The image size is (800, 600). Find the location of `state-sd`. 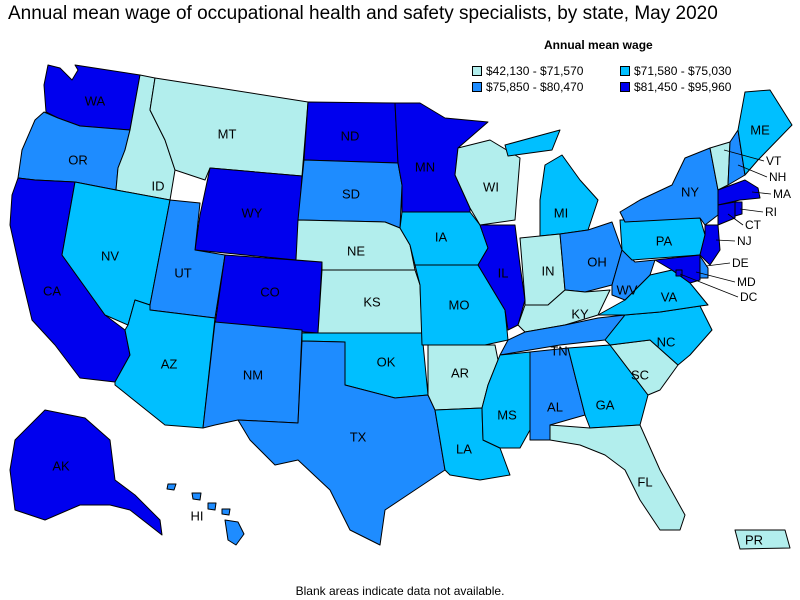

state-sd is located at coordinates (350, 194).